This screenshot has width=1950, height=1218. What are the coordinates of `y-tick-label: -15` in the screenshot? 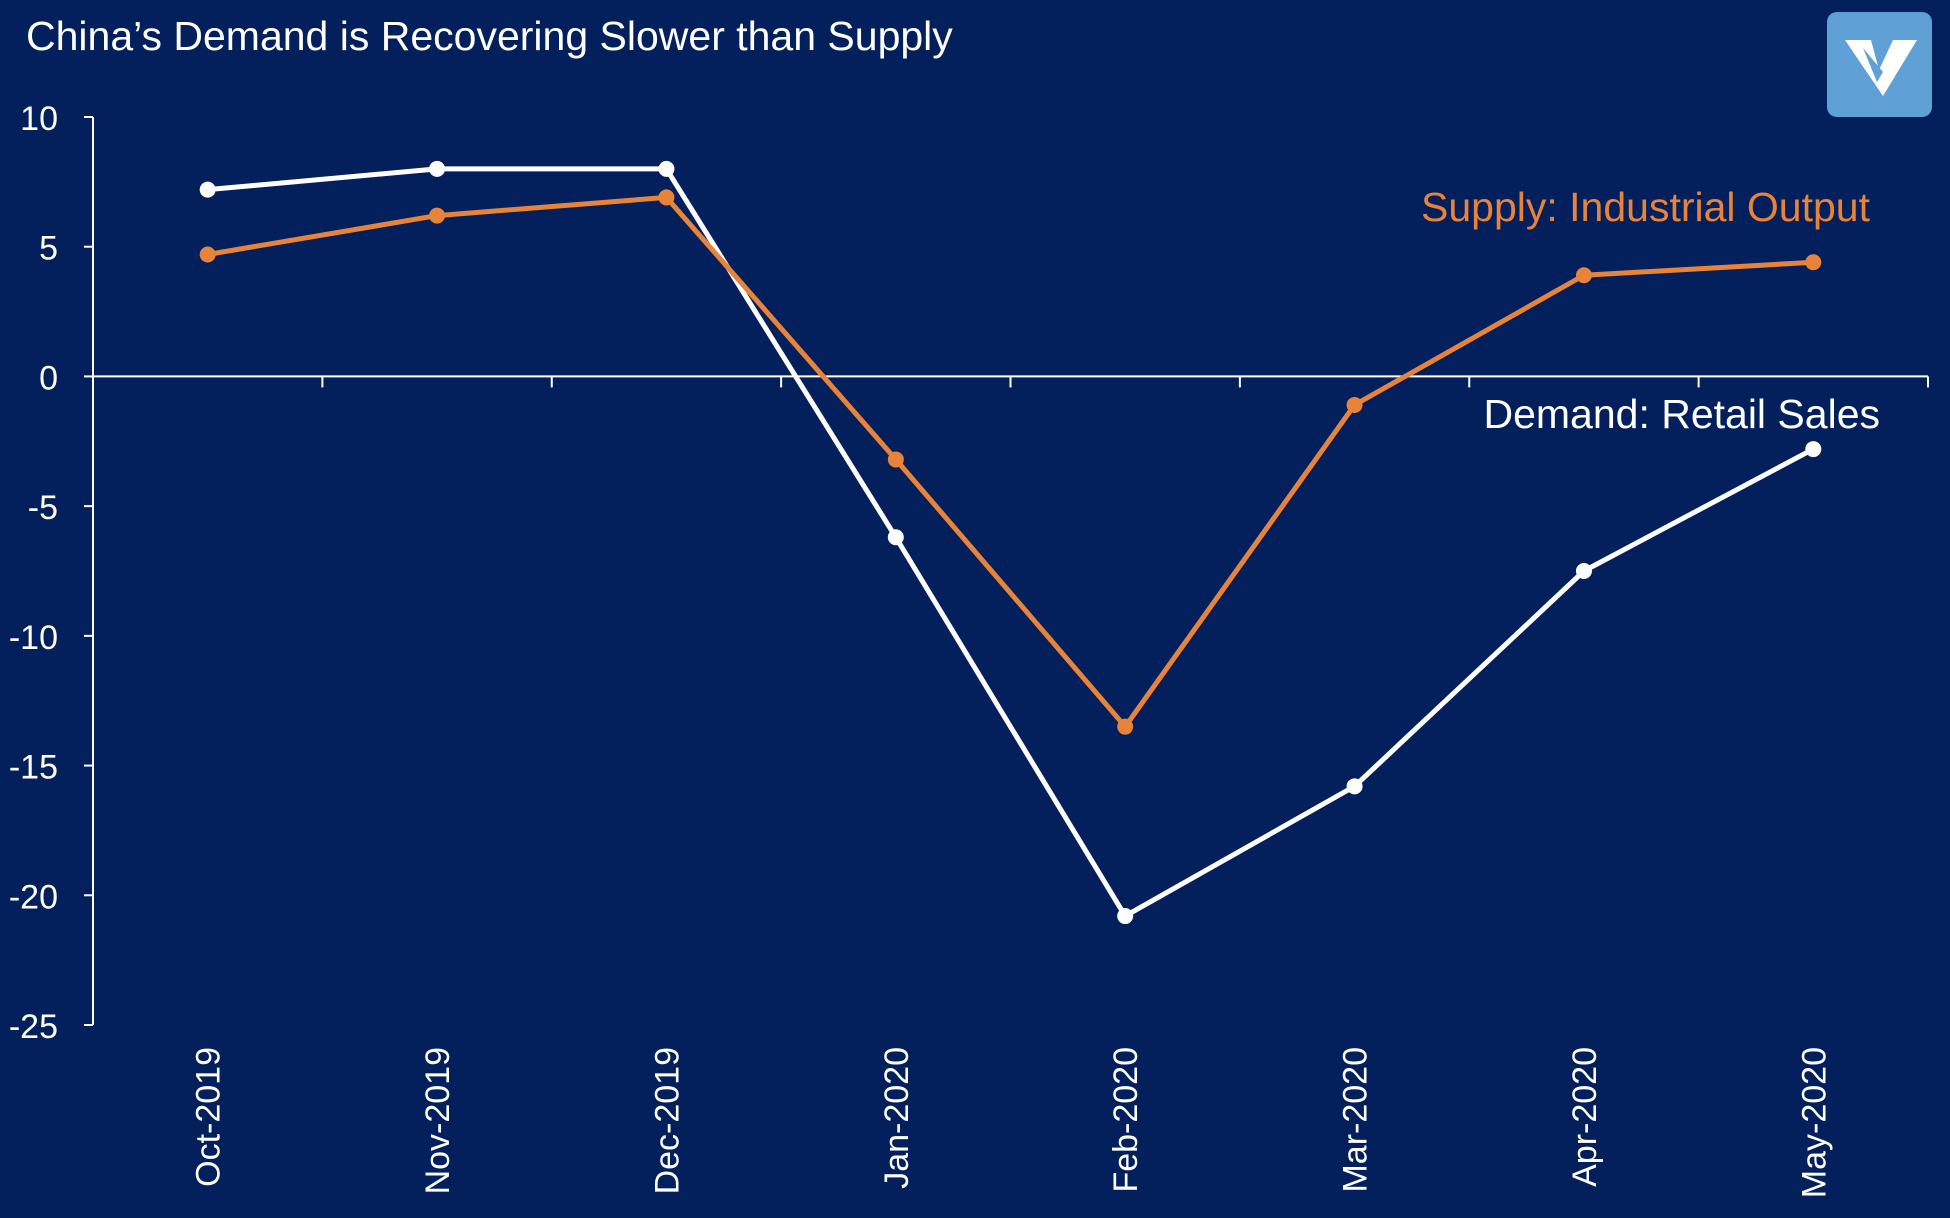 It's located at (33, 768).